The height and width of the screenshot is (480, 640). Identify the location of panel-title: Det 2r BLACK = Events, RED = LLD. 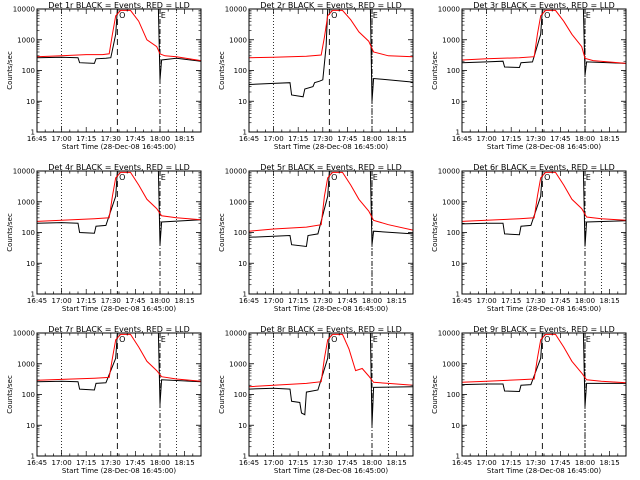
(331, 5).